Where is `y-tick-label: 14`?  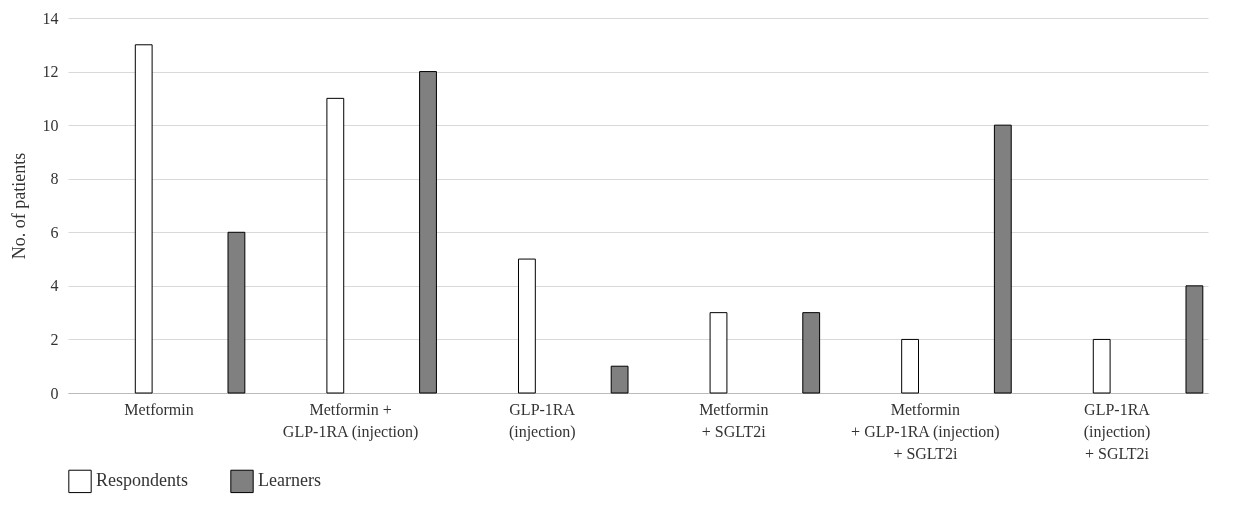 y-tick-label: 14 is located at coordinates (50, 18).